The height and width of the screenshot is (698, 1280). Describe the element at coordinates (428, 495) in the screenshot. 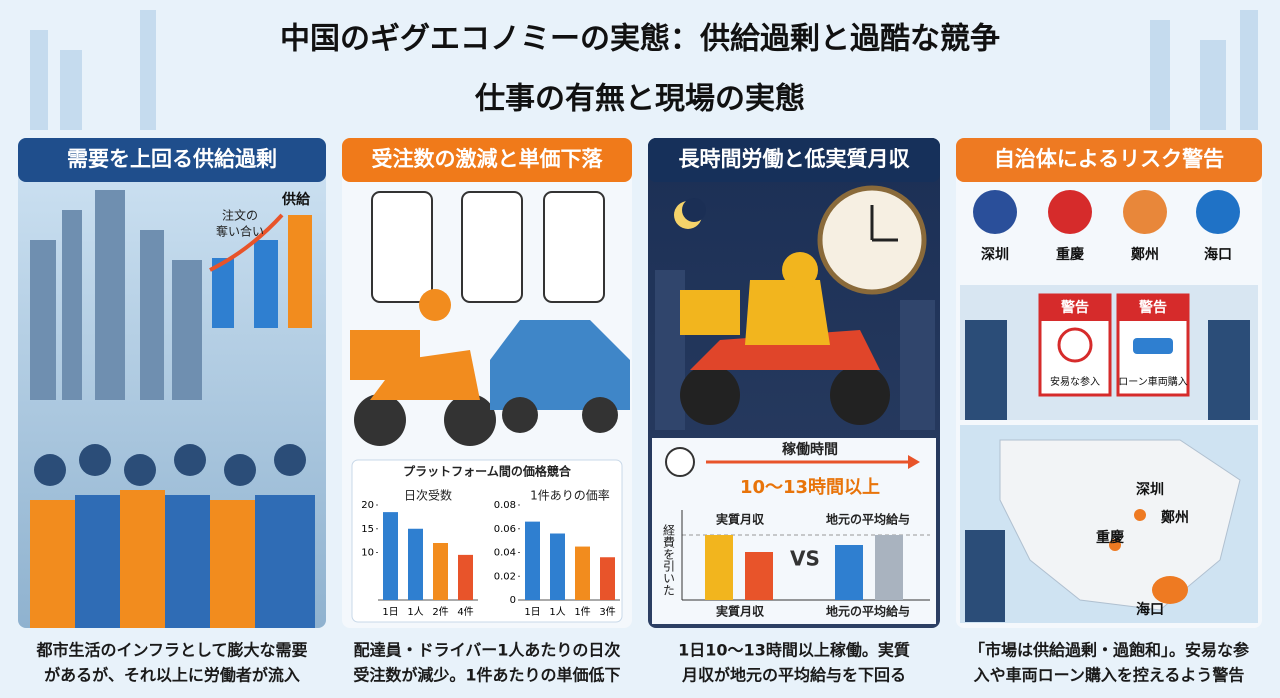

I see `chart-title: 日次受数` at that location.